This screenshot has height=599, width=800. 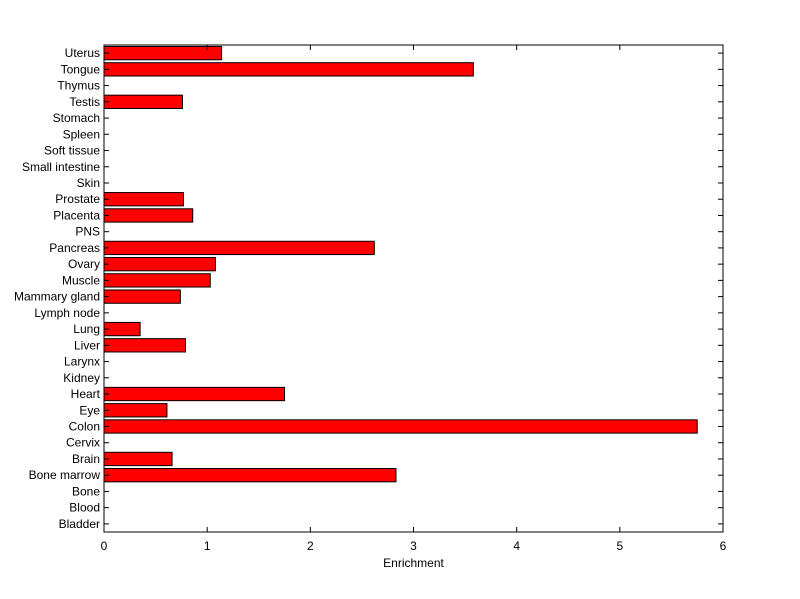 What do you see at coordinates (143, 101) in the screenshot?
I see `bar-testis` at bounding box center [143, 101].